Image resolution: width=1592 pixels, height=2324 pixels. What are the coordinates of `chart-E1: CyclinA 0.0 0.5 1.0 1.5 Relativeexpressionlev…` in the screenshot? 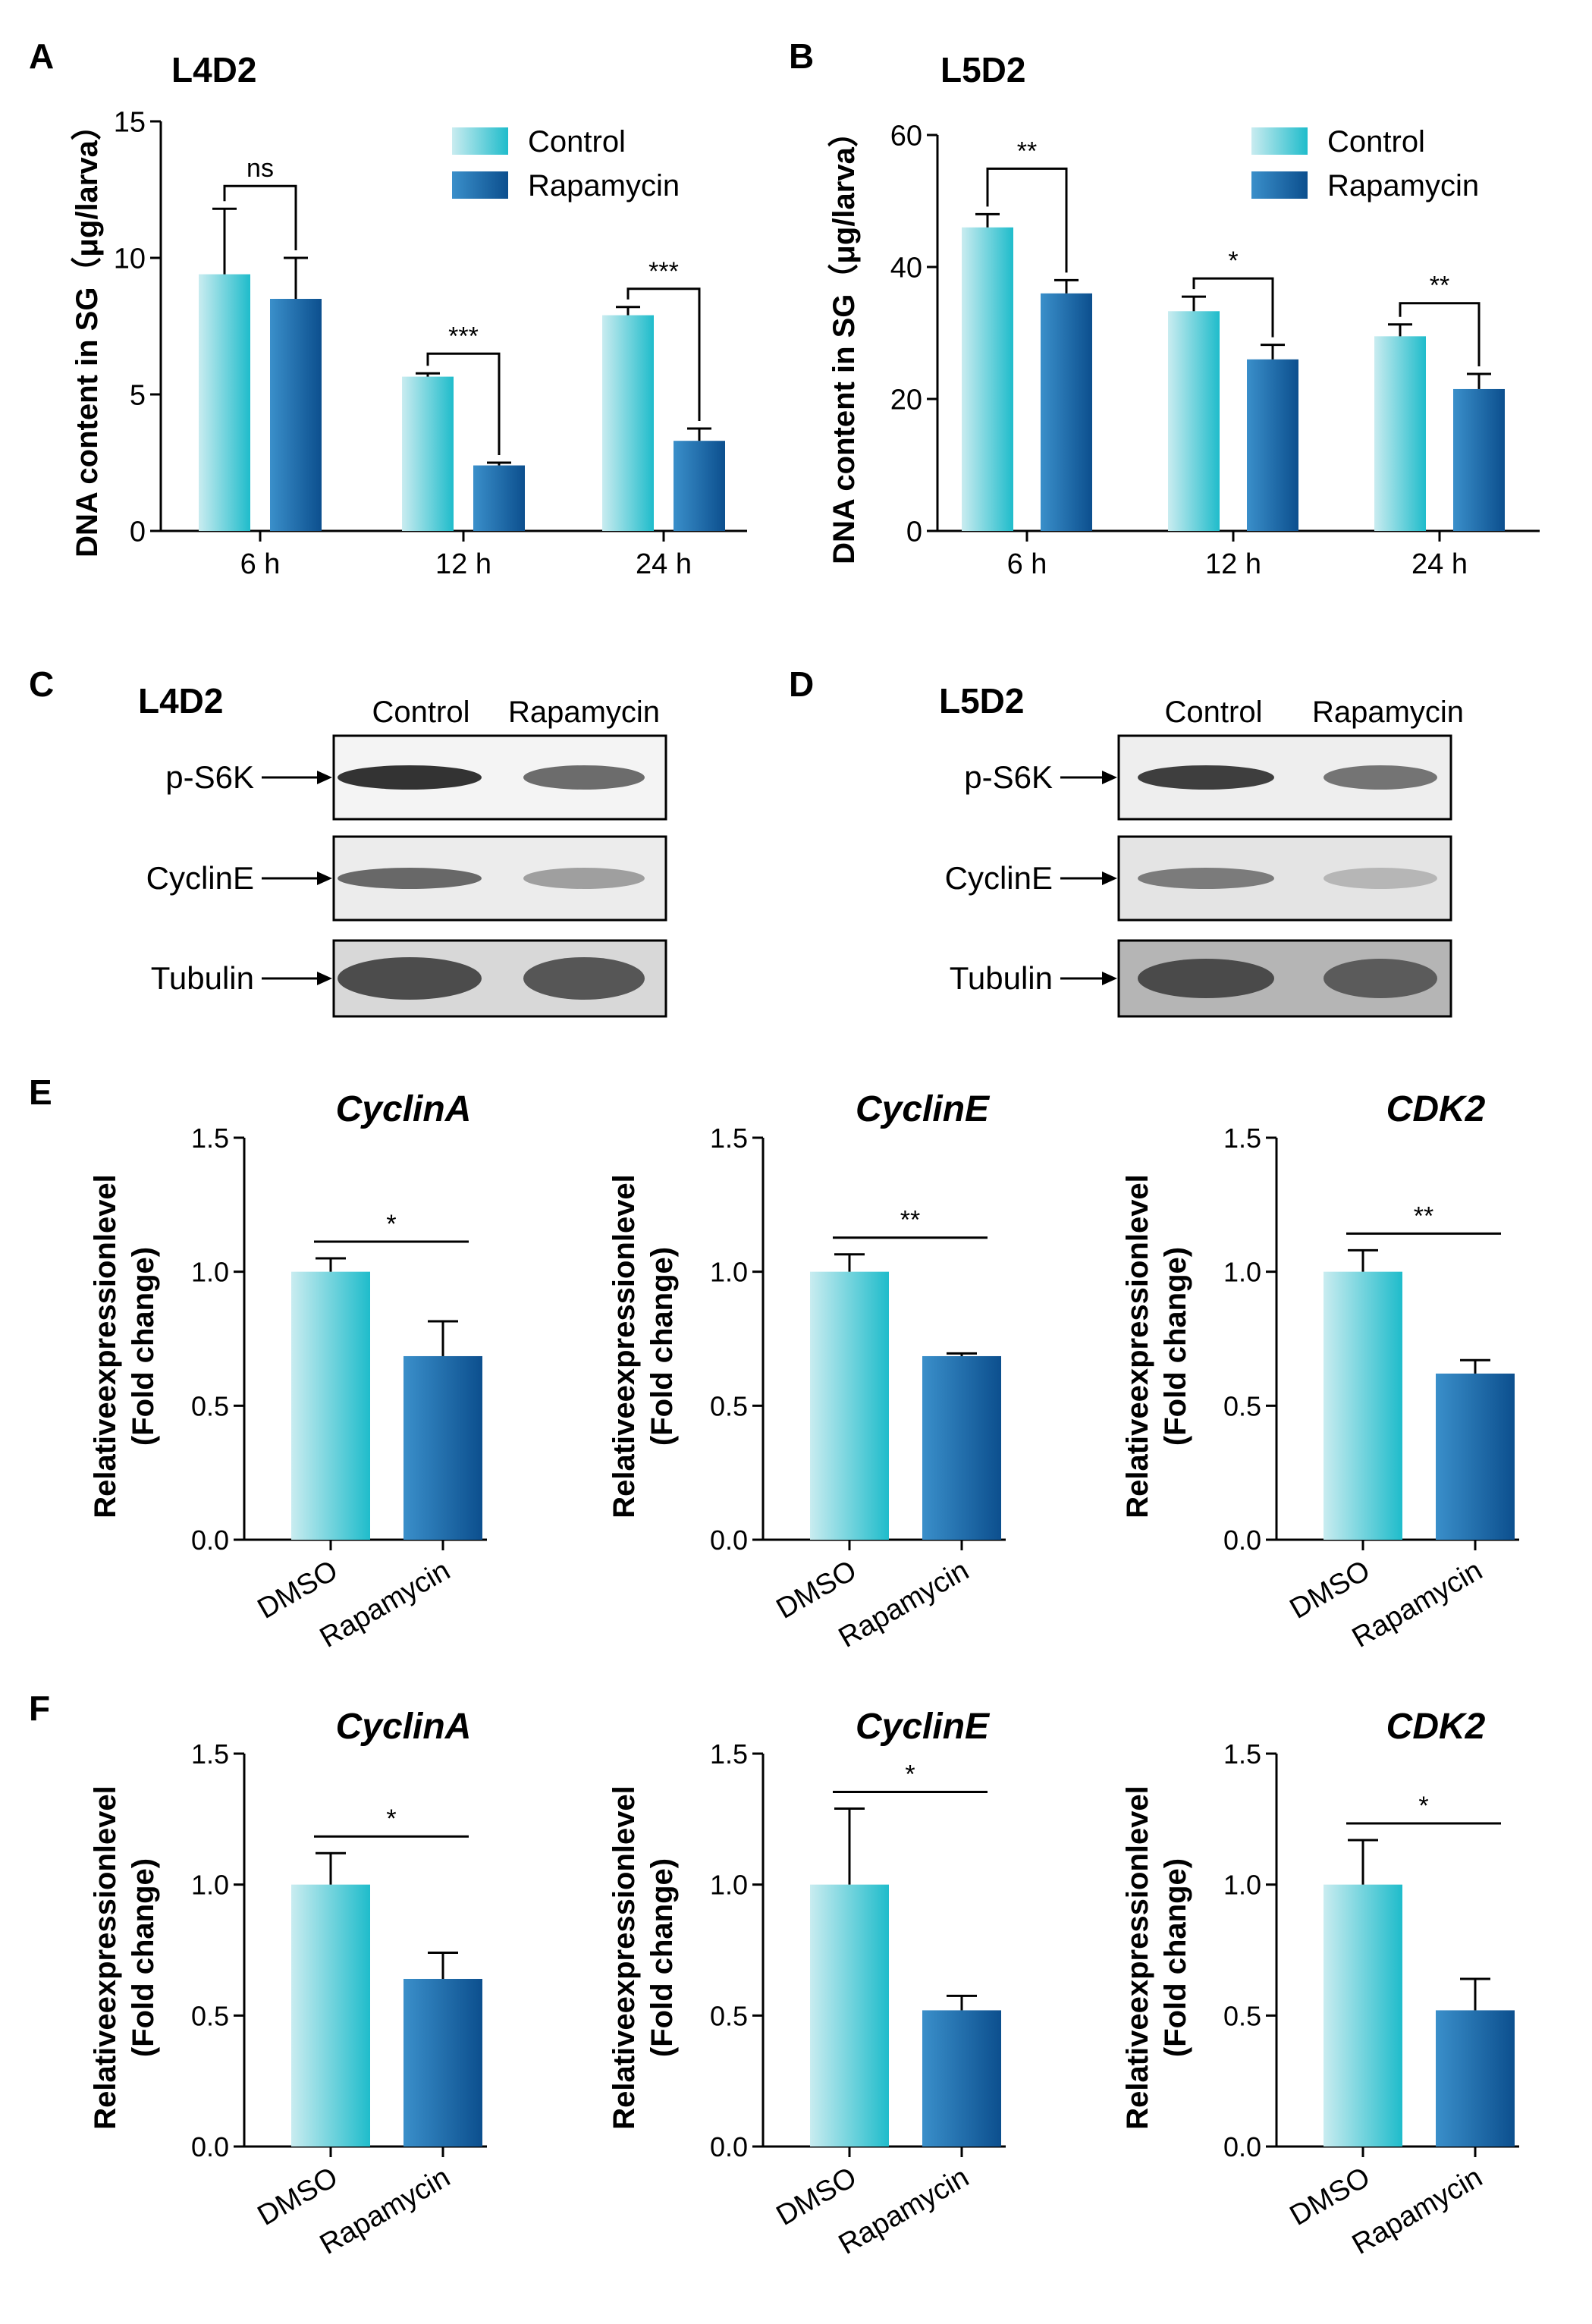 It's located at (288, 1371).